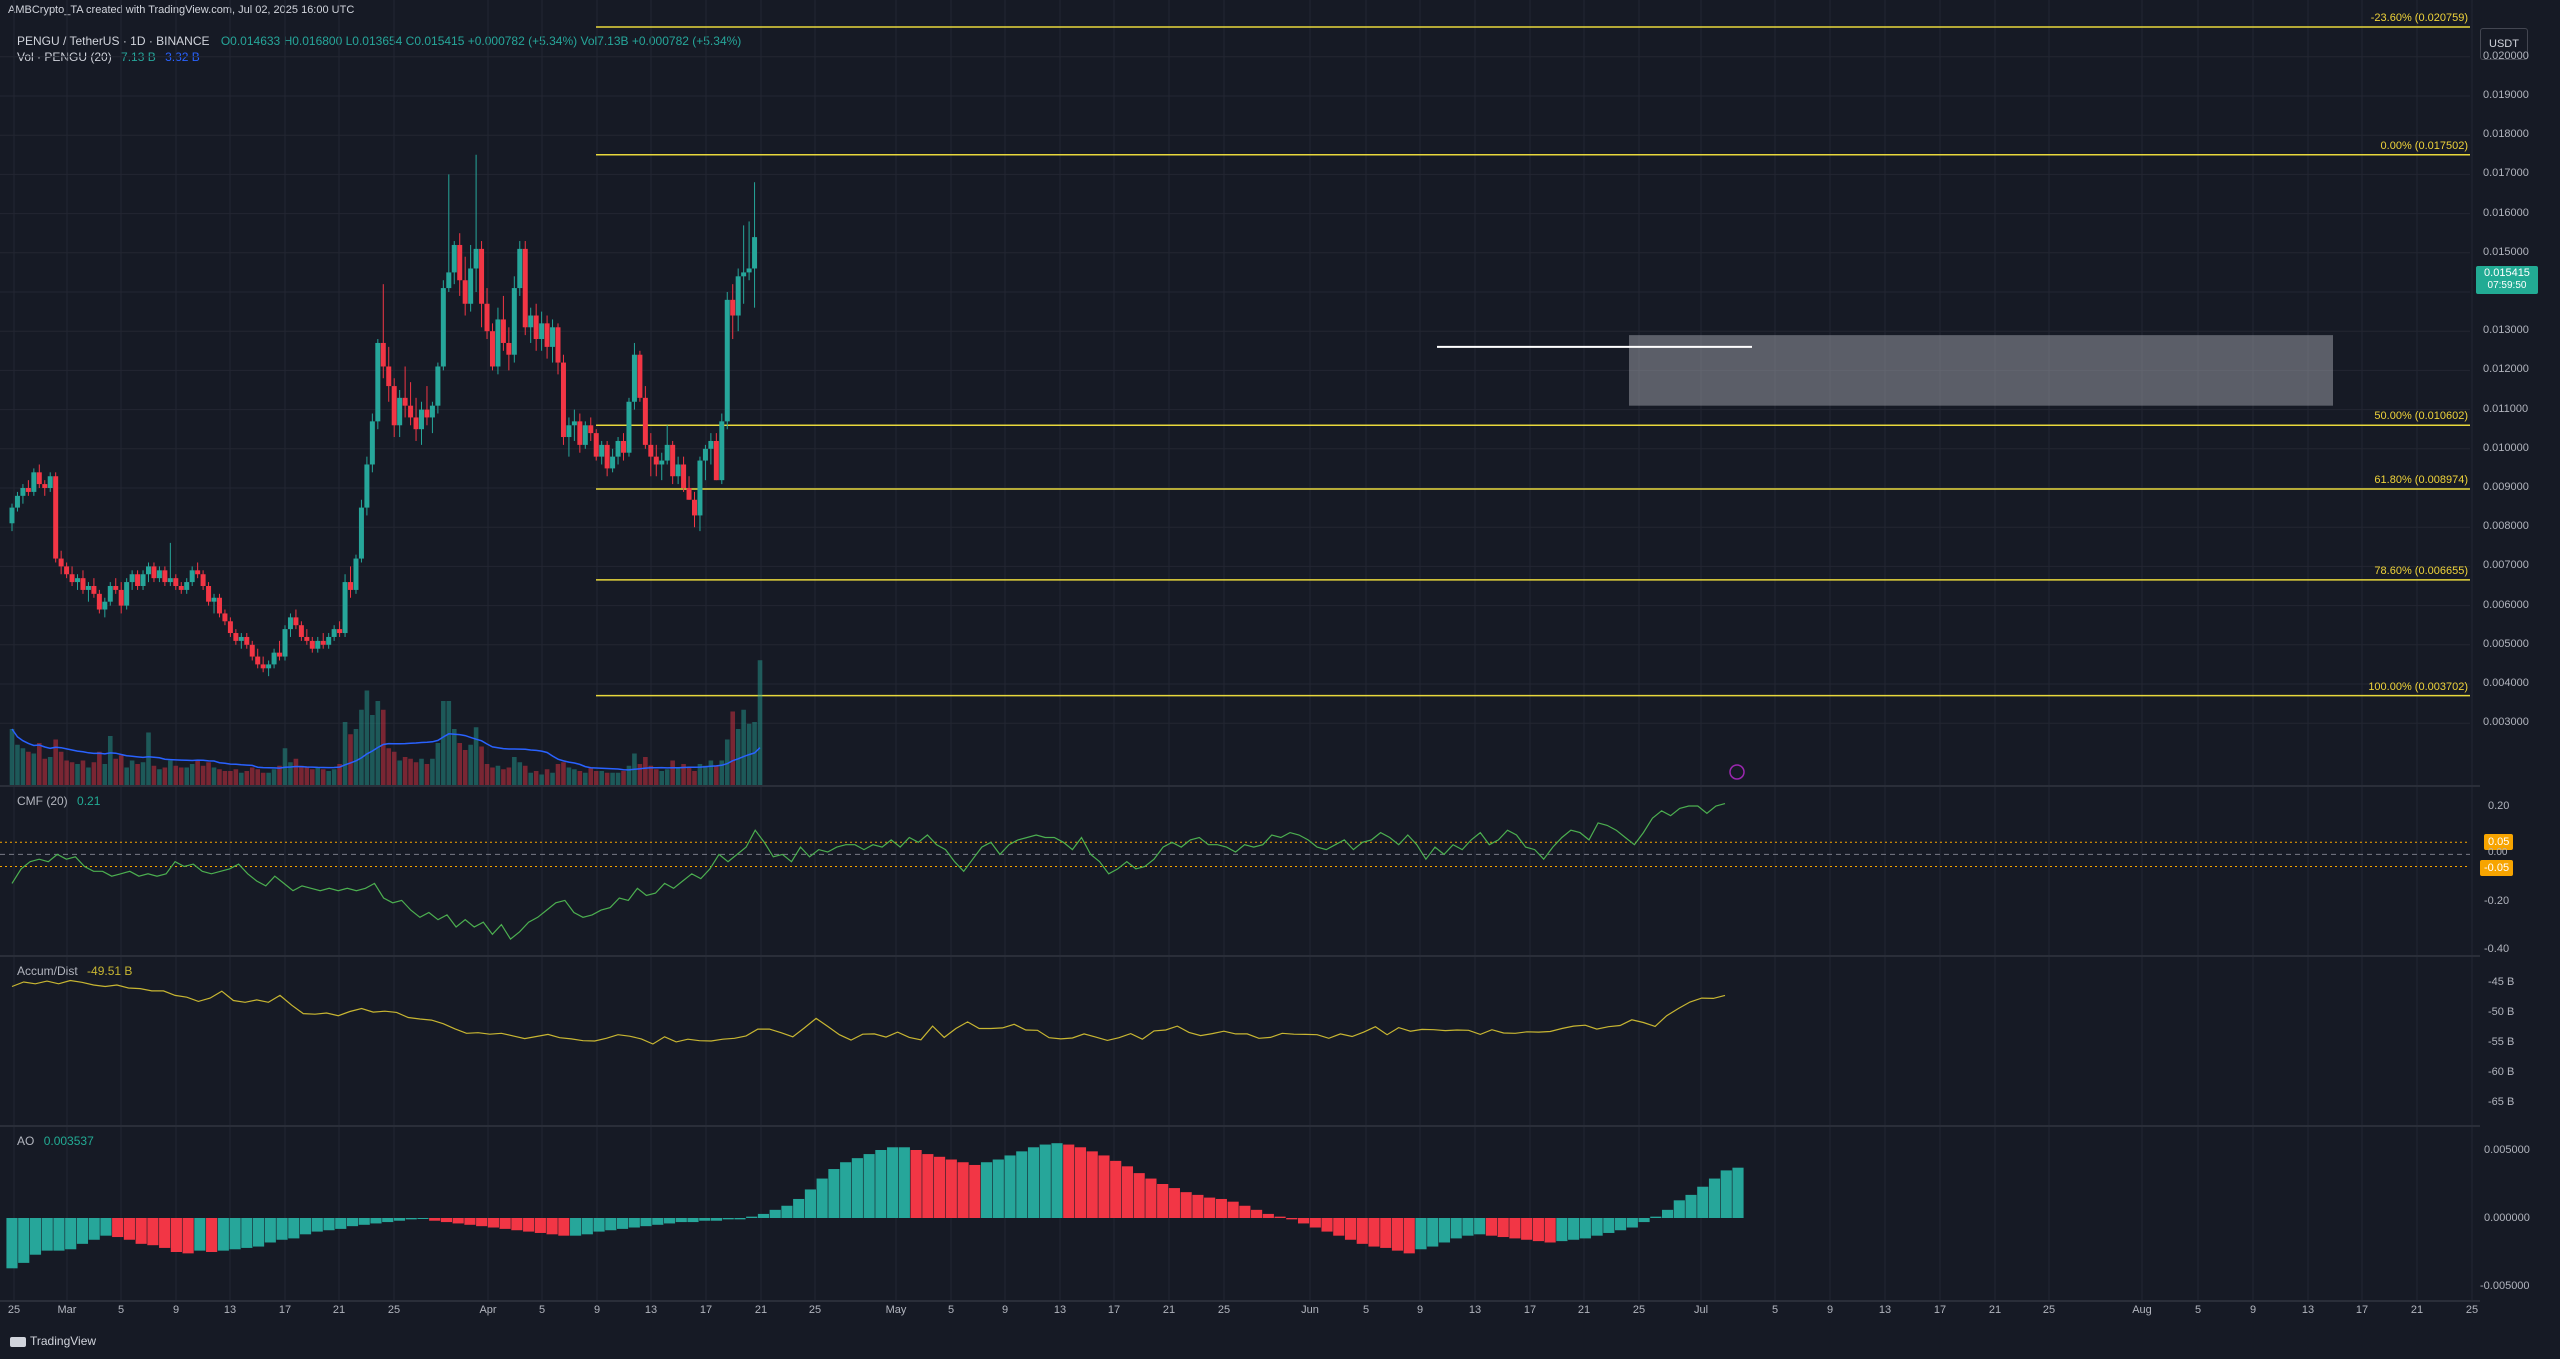 The image size is (2560, 1359). Describe the element at coordinates (74, 971) in the screenshot. I see `ad-legend: Accum/Dist -49.51 B` at that location.